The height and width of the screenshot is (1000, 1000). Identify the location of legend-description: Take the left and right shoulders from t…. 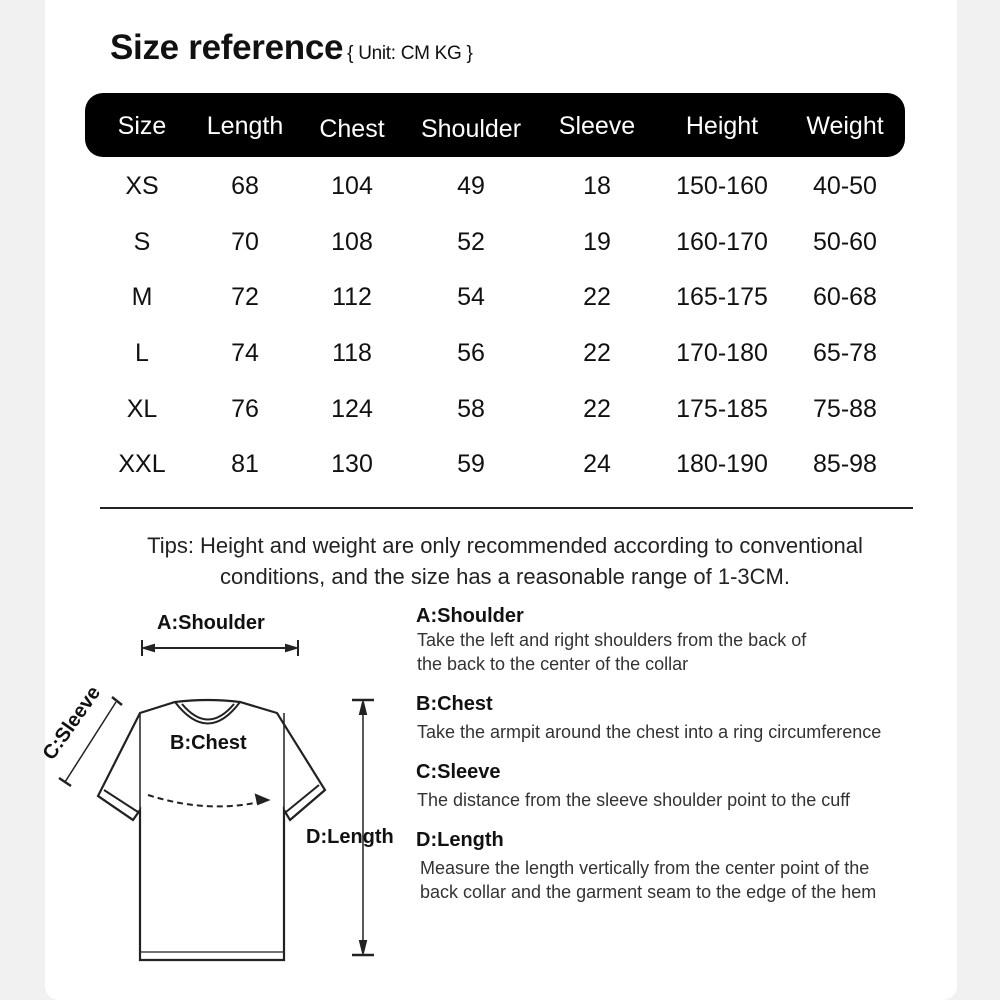
(611, 652).